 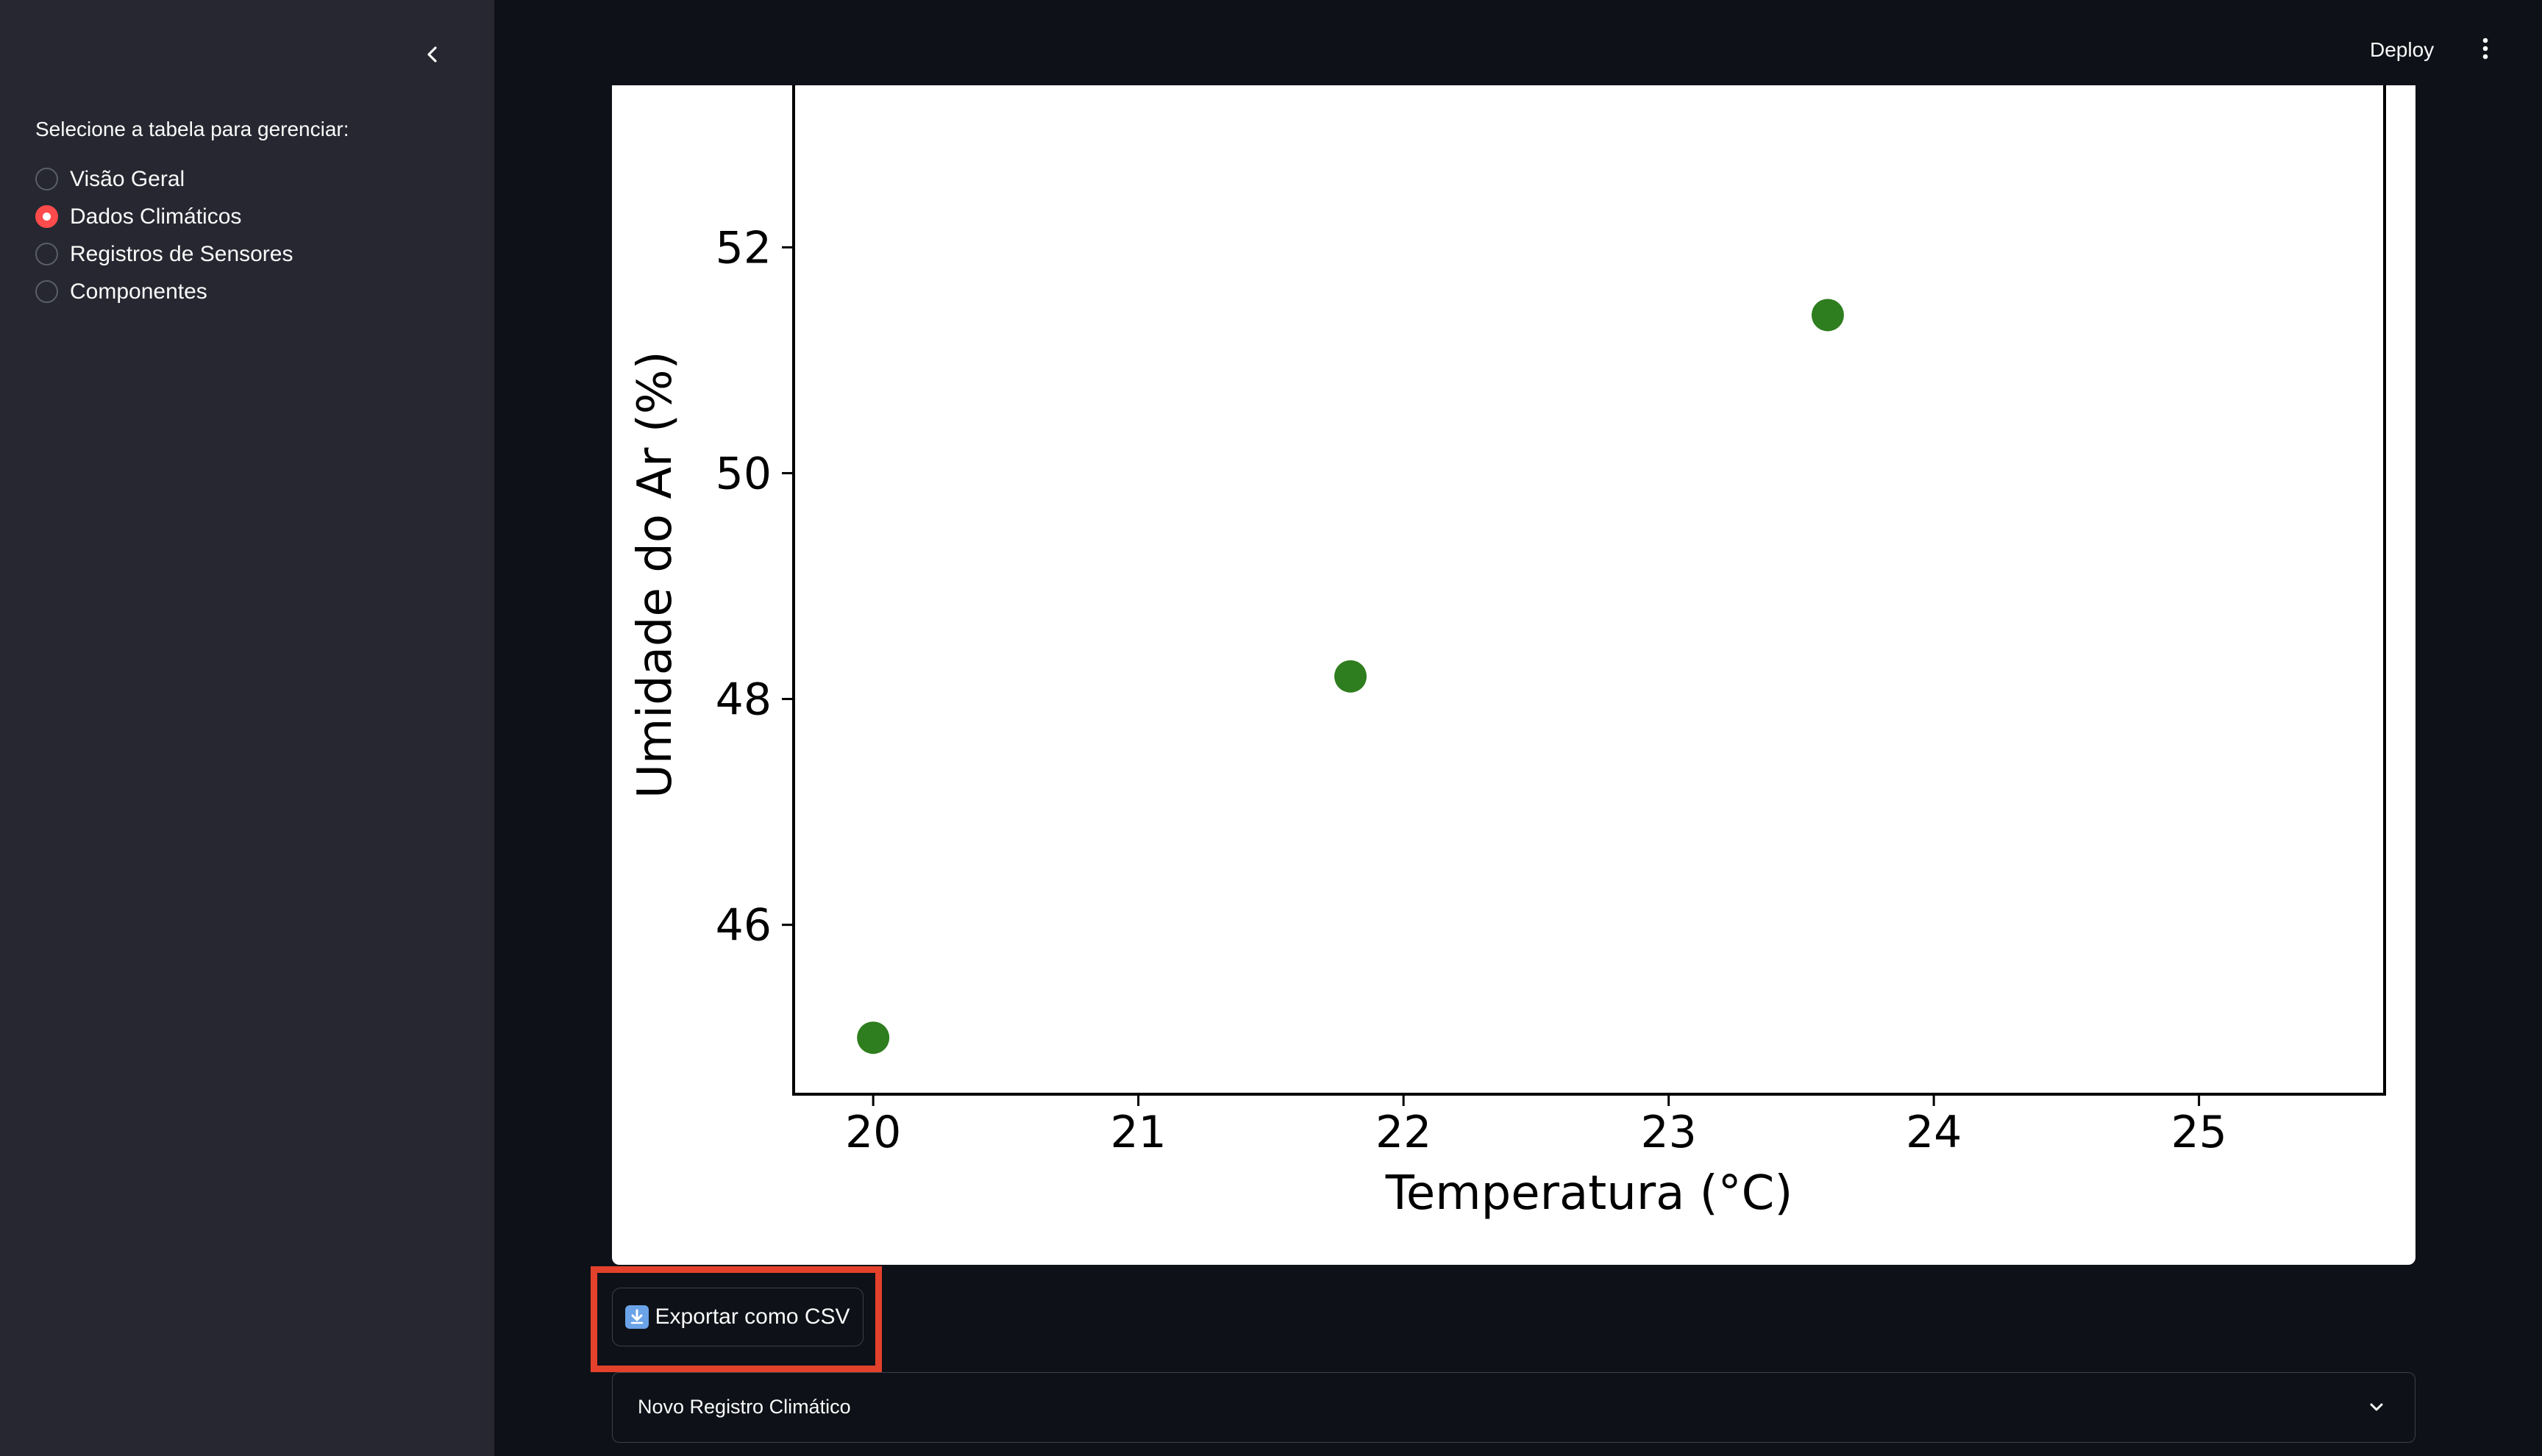 What do you see at coordinates (1589, 1193) in the screenshot?
I see `x-axis-label: Temperatura (°C)` at bounding box center [1589, 1193].